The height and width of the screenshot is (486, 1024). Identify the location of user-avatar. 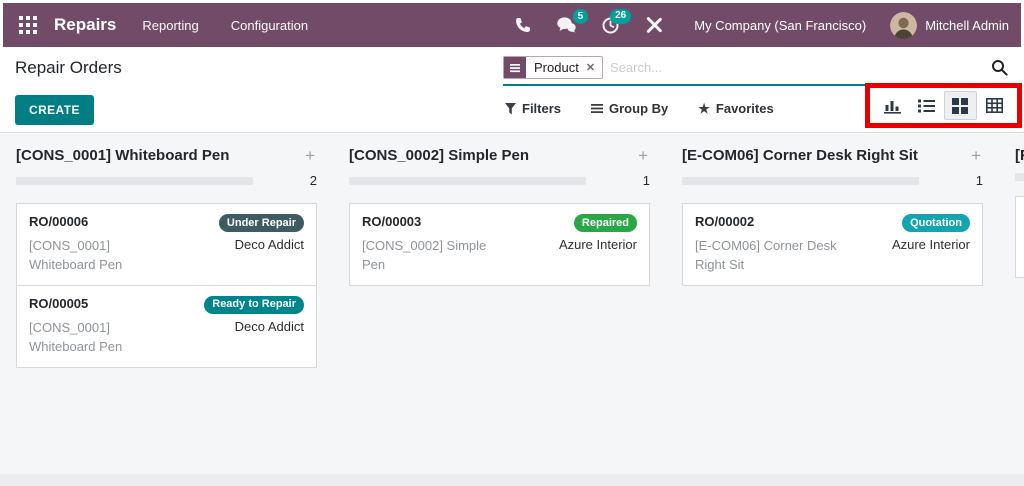
(904, 25).